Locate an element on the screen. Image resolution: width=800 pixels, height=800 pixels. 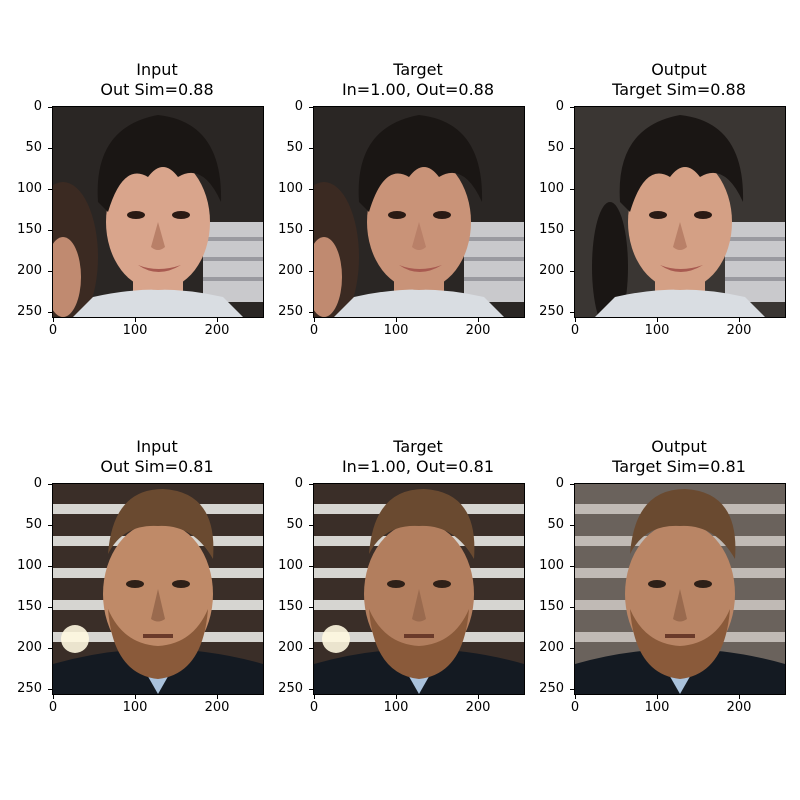
face-middle-aged-man-beard-target-image is located at coordinates (419, 589).